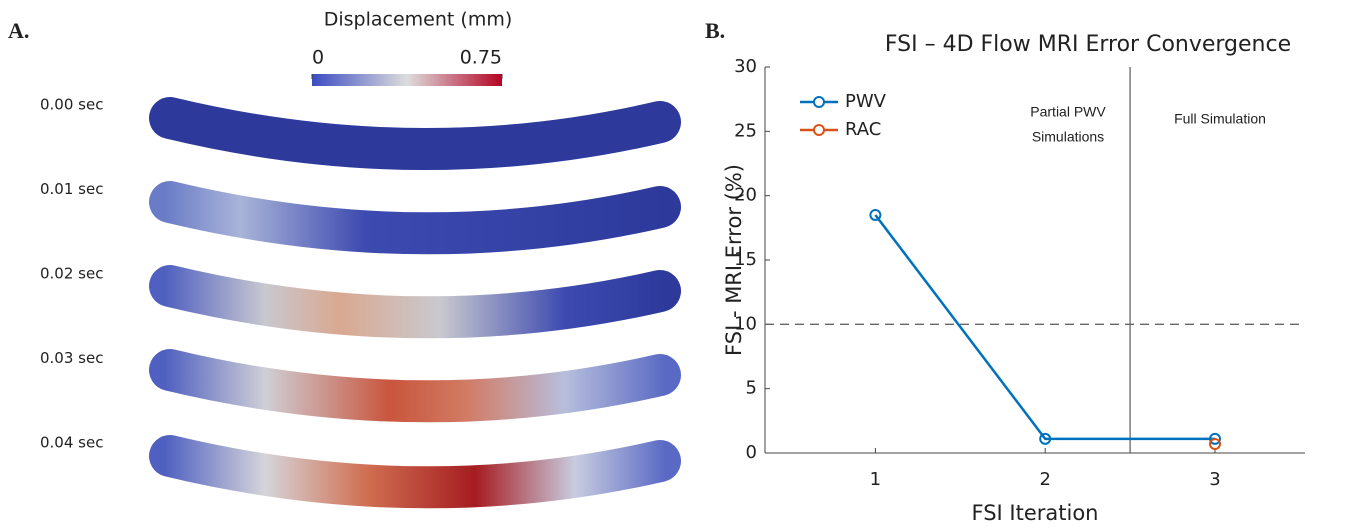  What do you see at coordinates (1220, 119) in the screenshot?
I see `annotation: Full Simulation` at bounding box center [1220, 119].